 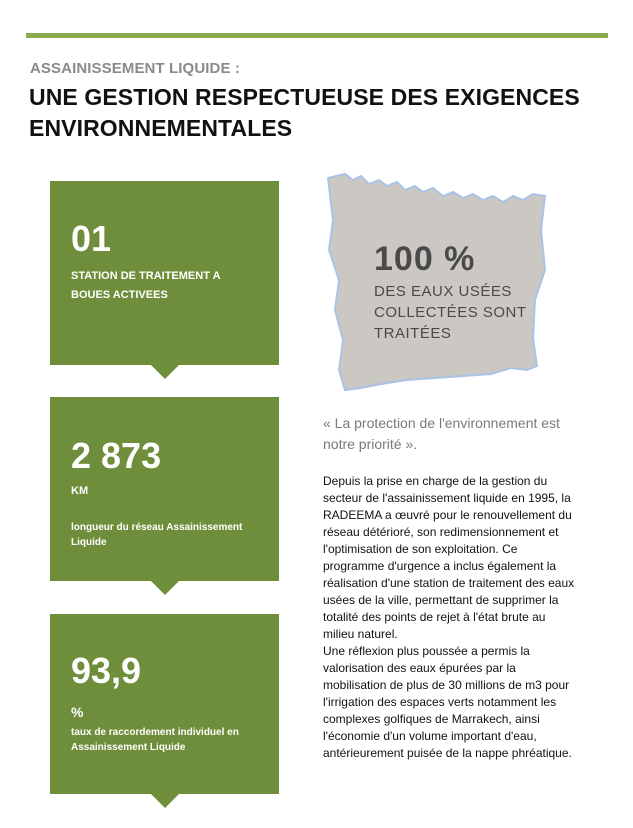 What do you see at coordinates (116, 455) in the screenshot?
I see `card-number: 2 873` at bounding box center [116, 455].